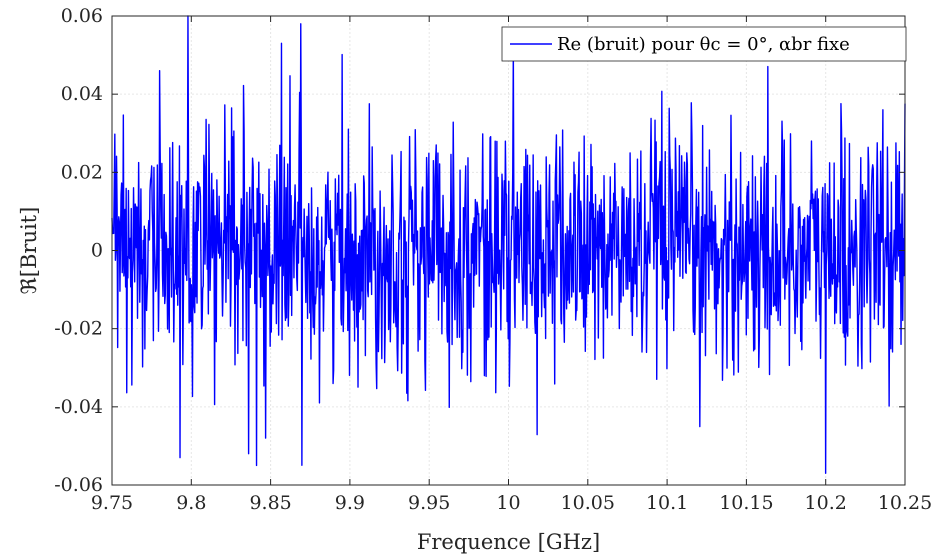 This screenshot has width=937, height=560. Describe the element at coordinates (508, 542) in the screenshot. I see `x-axis-label: Frequence [GHz]` at that location.